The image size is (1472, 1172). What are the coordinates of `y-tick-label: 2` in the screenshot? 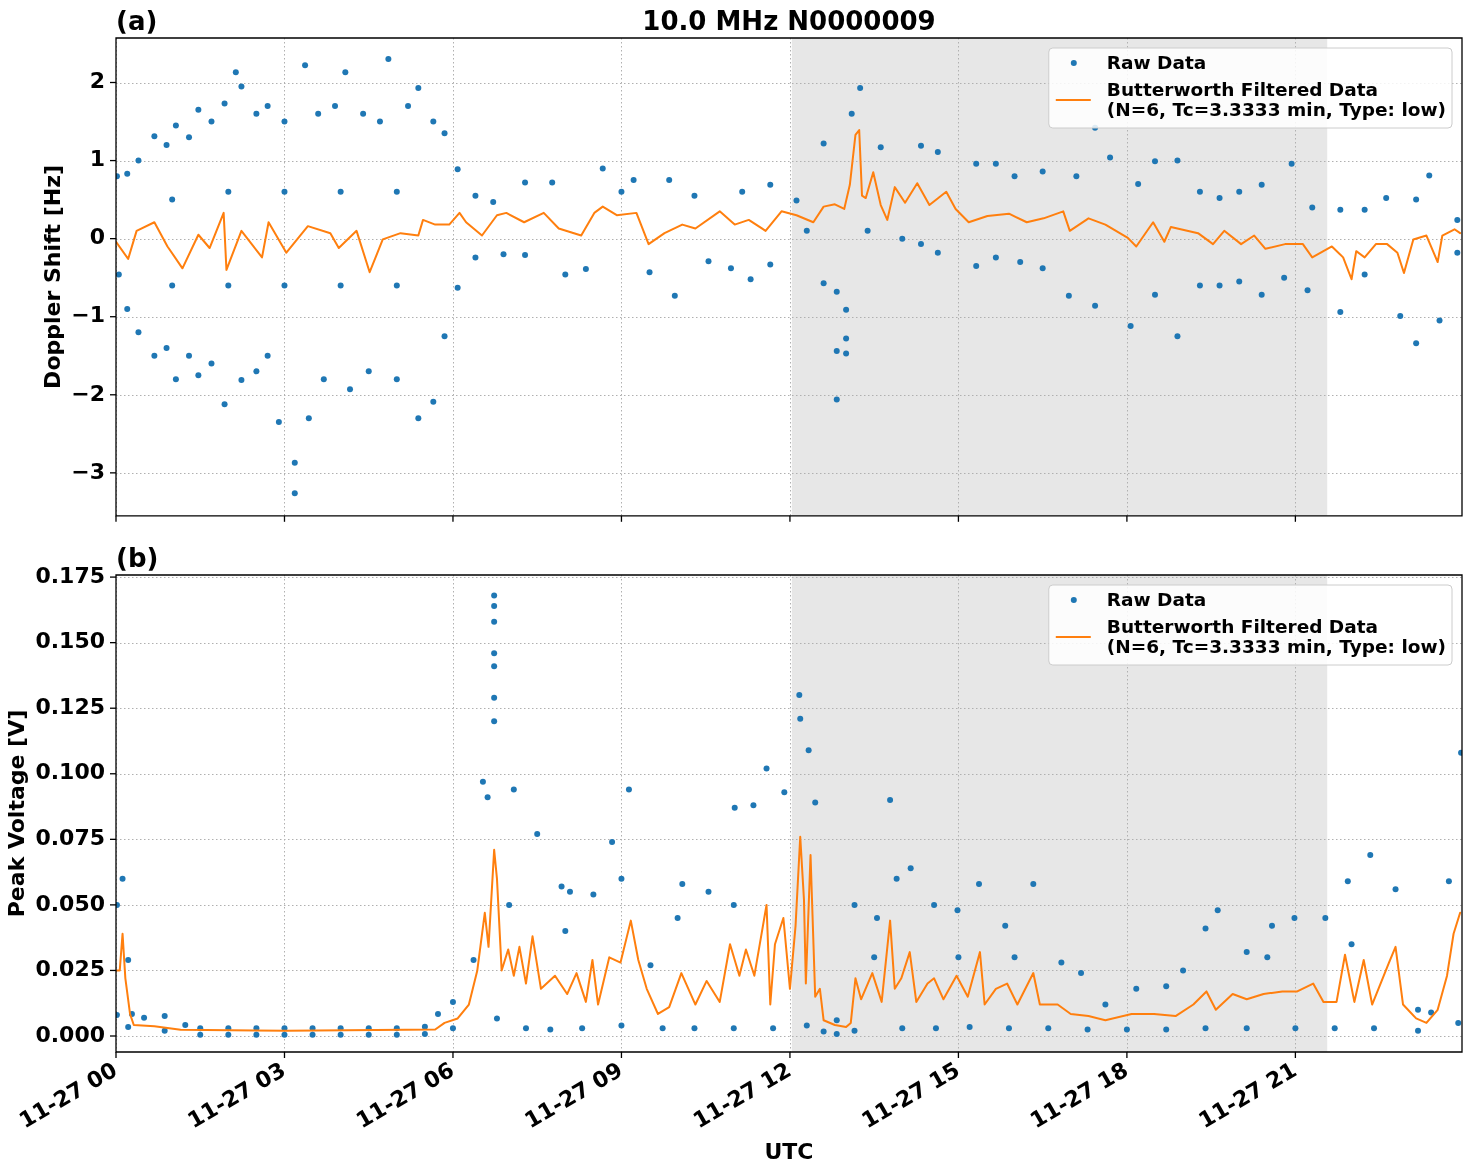 It's located at (97, 81).